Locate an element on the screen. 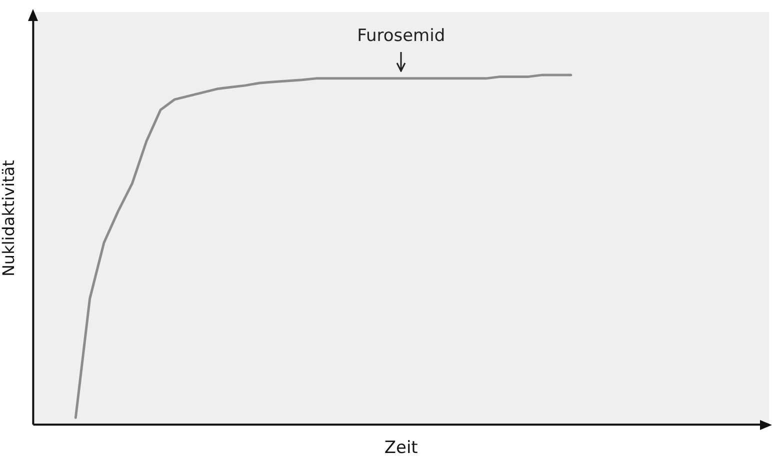 The width and height of the screenshot is (777, 459). x-axis-title: Zeit is located at coordinates (401, 448).